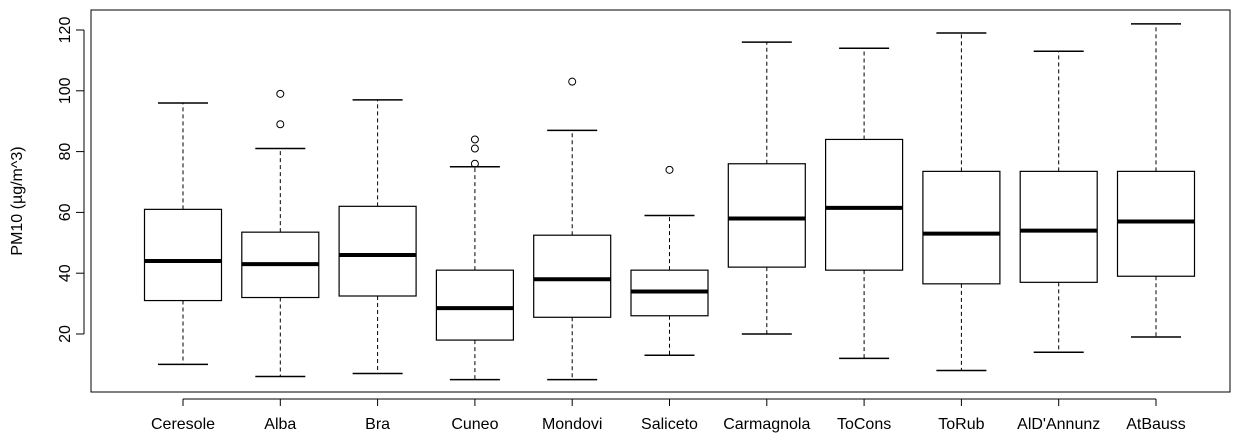  What do you see at coordinates (864, 424) in the screenshot?
I see `x-tick-label: ToCons` at bounding box center [864, 424].